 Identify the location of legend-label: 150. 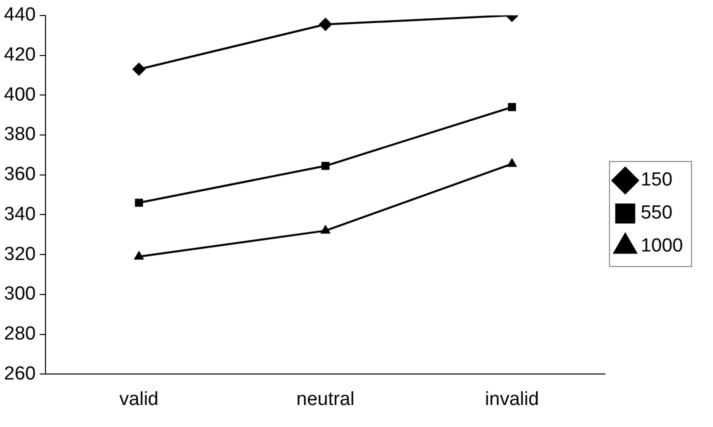
(656, 180).